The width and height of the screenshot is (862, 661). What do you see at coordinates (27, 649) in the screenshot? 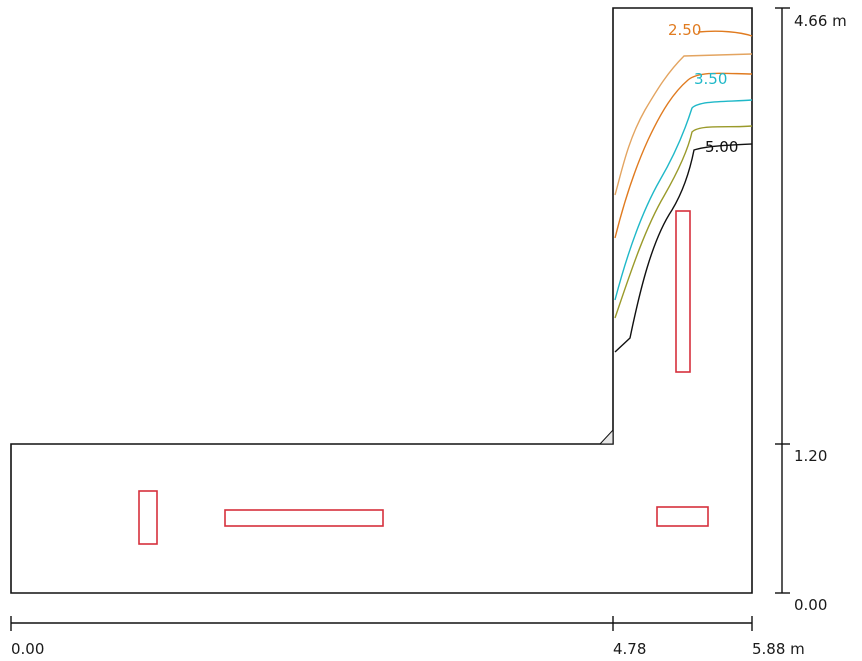
I see `dim-x-start-label: 0.00` at bounding box center [27, 649].